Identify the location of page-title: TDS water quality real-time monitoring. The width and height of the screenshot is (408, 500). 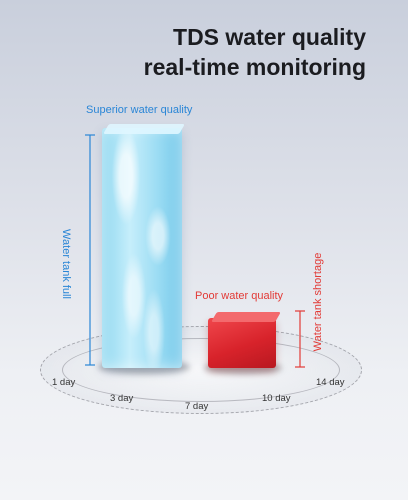
(255, 52).